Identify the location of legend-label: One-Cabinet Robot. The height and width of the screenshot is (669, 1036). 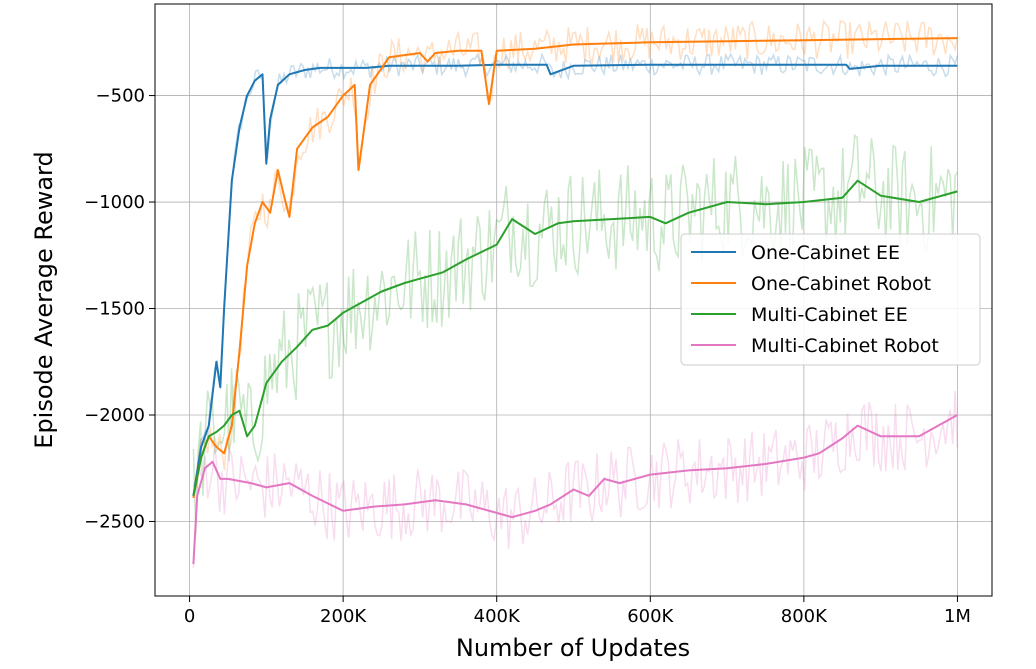
(841, 284).